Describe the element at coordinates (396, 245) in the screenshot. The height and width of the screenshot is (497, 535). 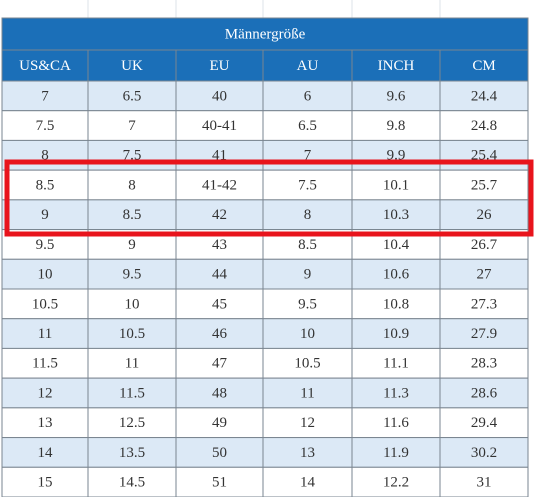
I see `table-cell: 10.4` at that location.